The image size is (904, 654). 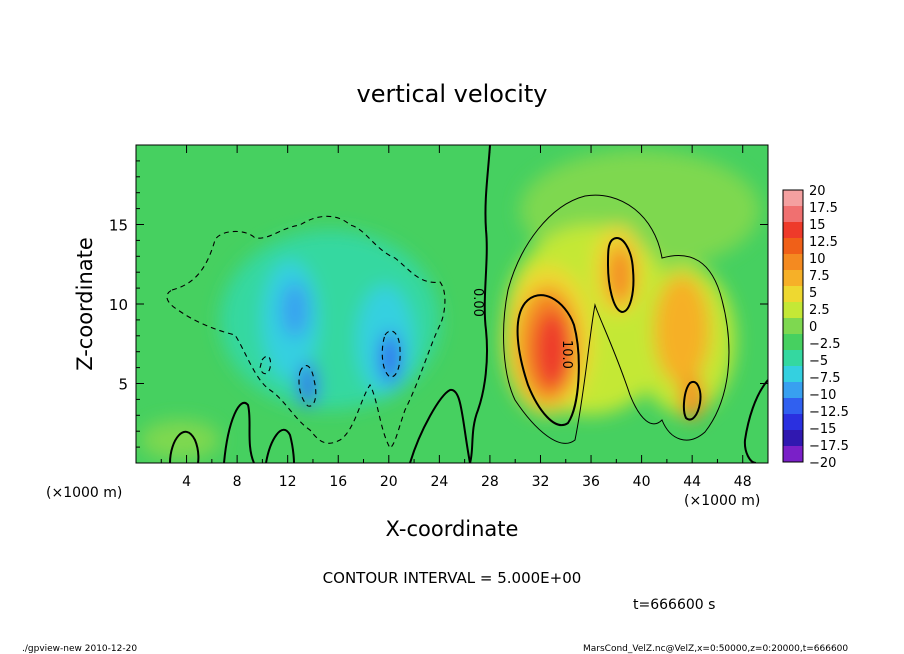 I want to click on colorbar-label: 5, so click(x=813, y=293).